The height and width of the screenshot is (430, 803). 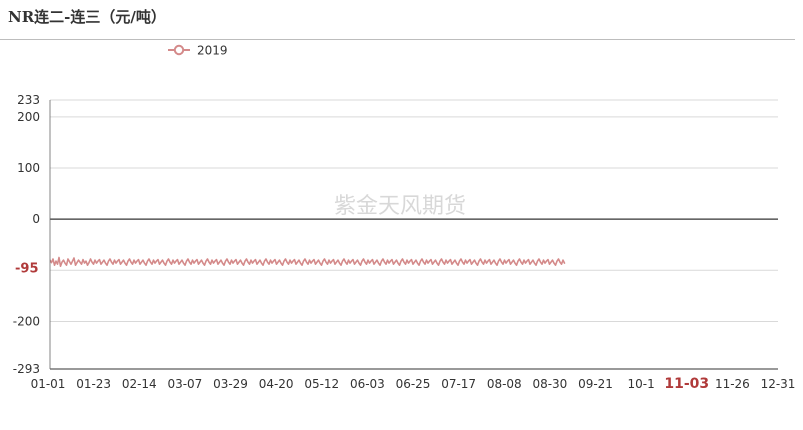 I want to click on y-highlight-label: -95, so click(x=27, y=269).